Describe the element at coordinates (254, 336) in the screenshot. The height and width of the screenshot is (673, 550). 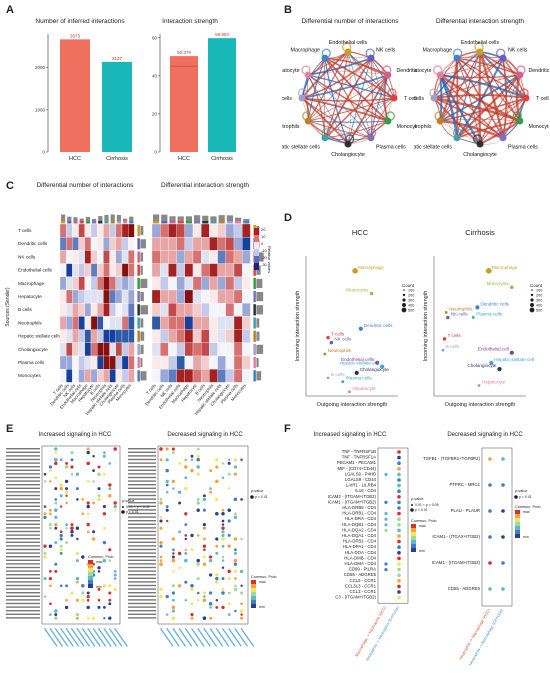
I see `heatmap-row-color` at that location.